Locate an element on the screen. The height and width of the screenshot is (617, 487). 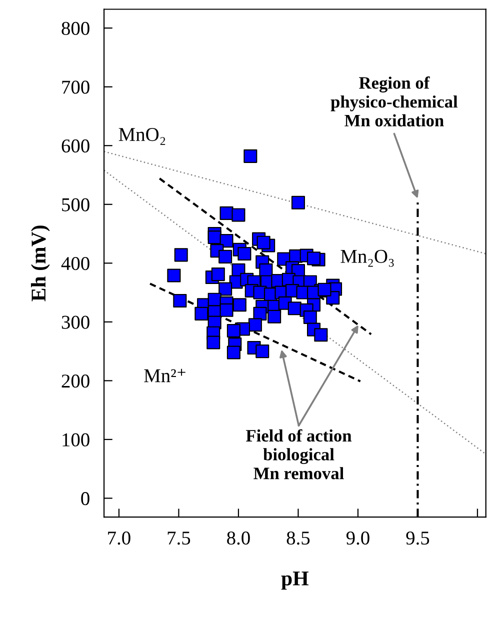
x-axis-title: pH is located at coordinates (294, 581).